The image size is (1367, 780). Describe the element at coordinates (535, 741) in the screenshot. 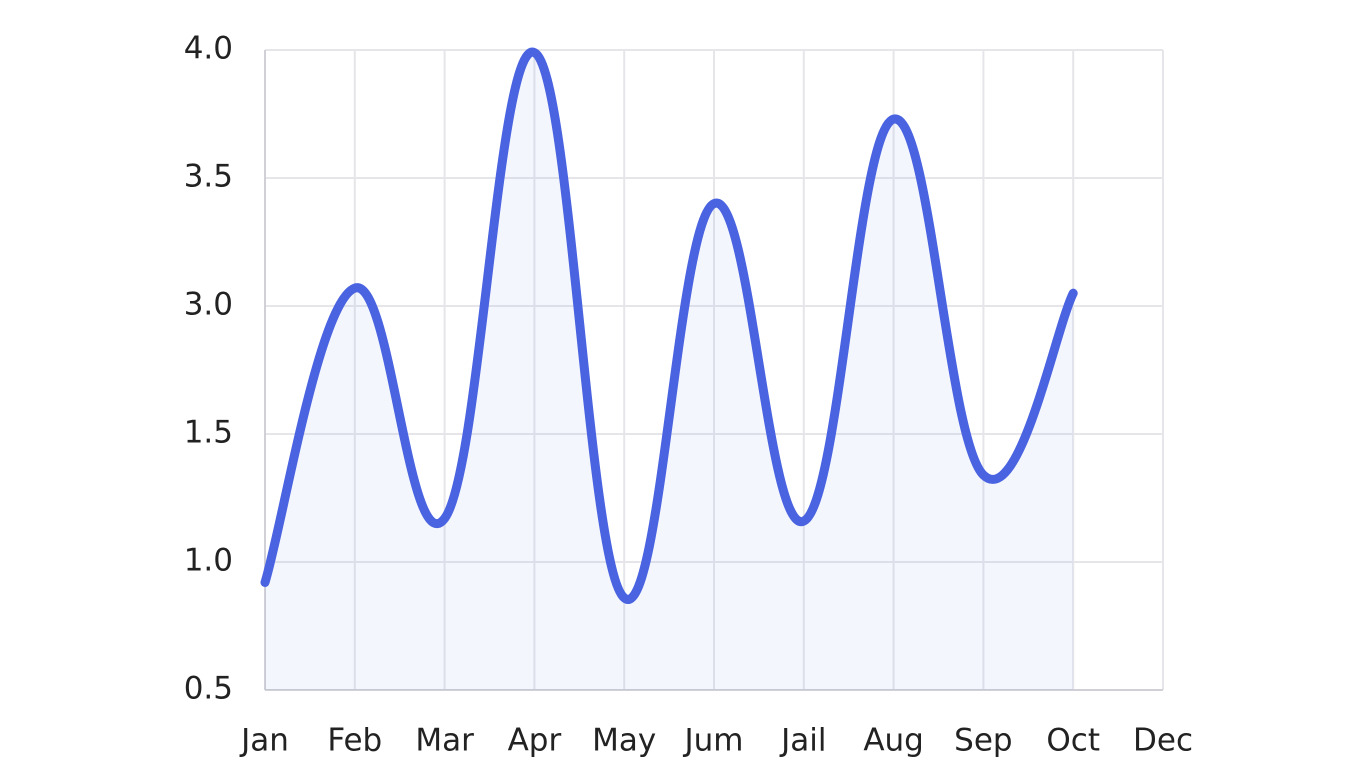

I see `x-tick-label: Apr` at that location.